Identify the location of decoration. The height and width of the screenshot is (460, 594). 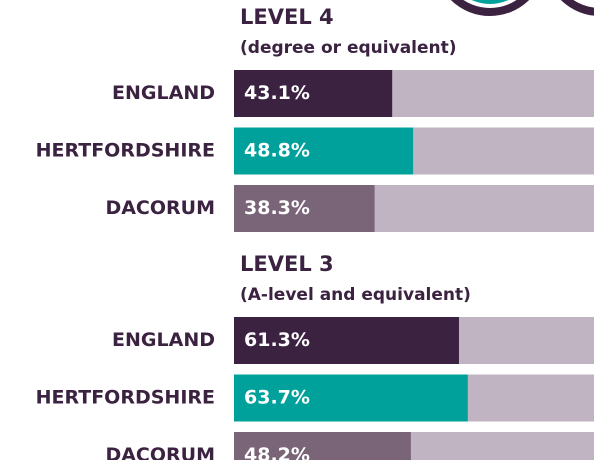
(522, 8).